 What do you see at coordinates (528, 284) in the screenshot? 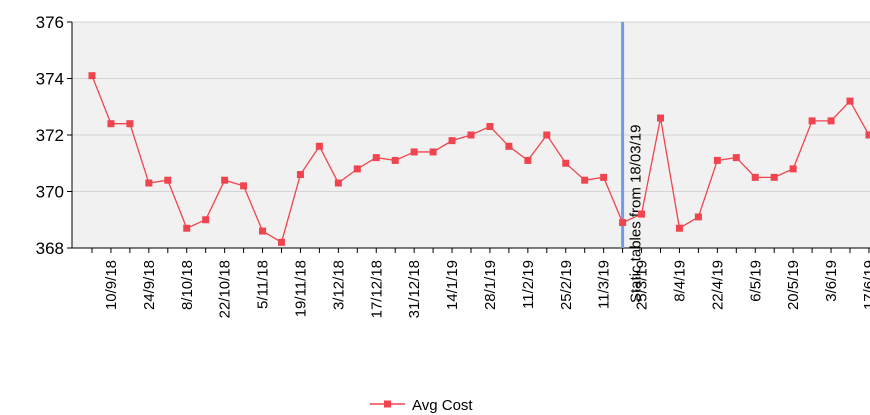
I see `x-tick-label: 11/2/19` at bounding box center [528, 284].